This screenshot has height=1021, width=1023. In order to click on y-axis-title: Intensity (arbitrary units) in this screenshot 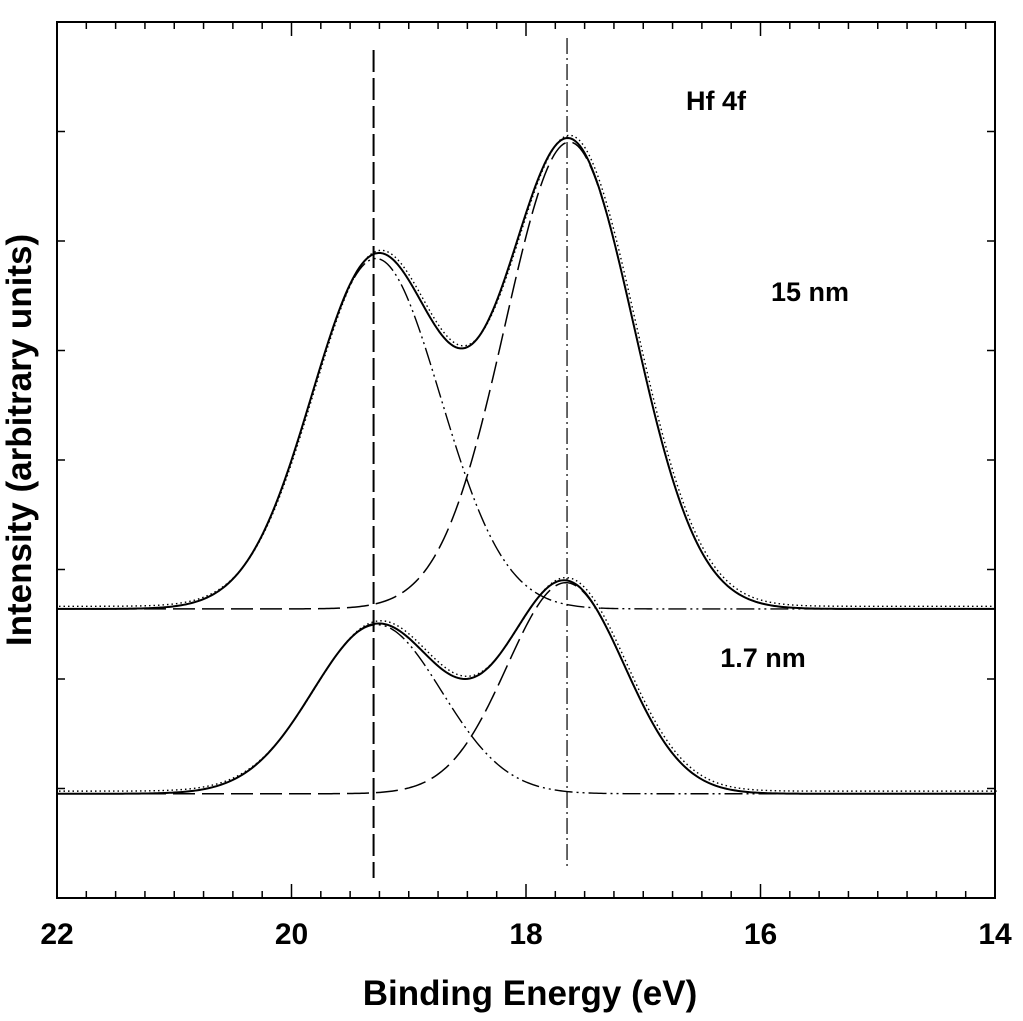, I will do `click(19, 440)`.